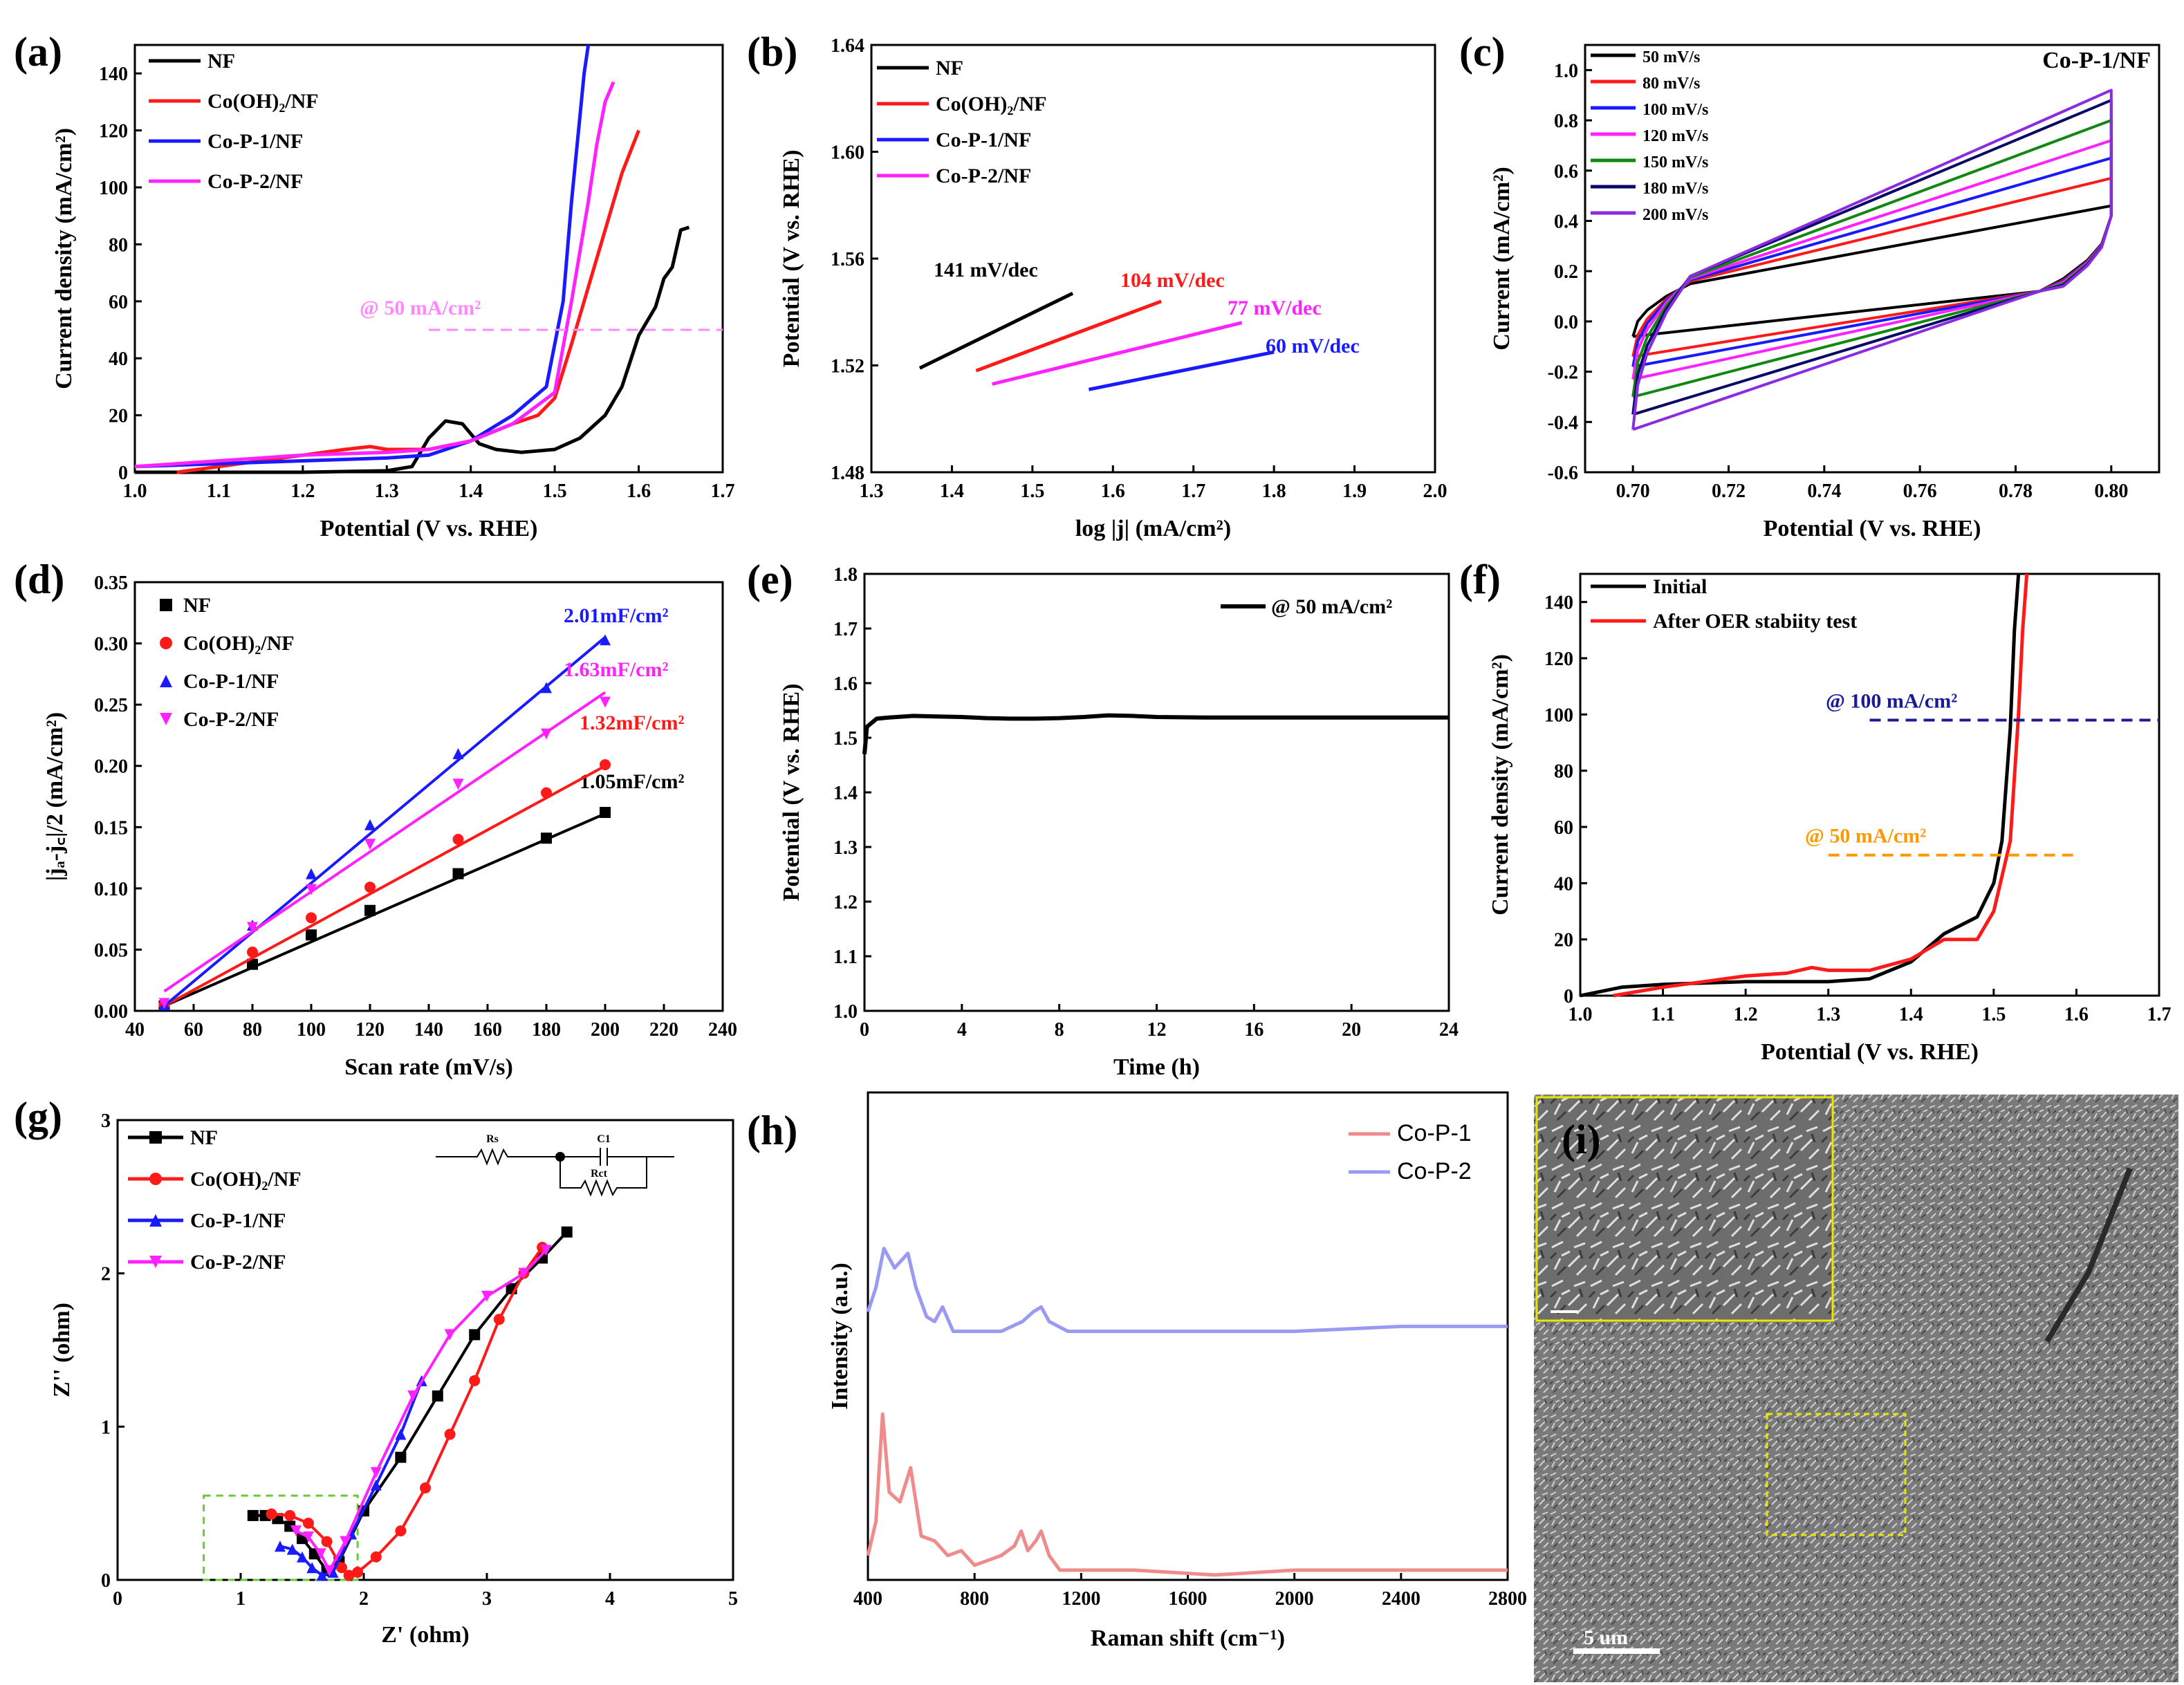  Describe the element at coordinates (1354, 491) in the screenshot. I see `x-tick-label: 1.9` at that location.